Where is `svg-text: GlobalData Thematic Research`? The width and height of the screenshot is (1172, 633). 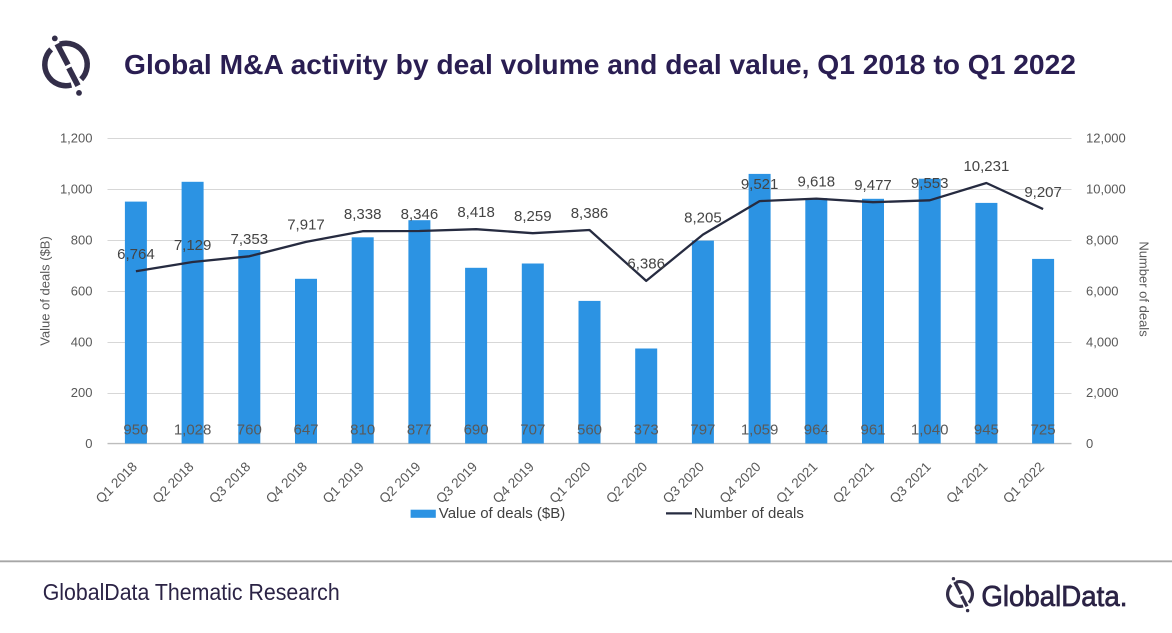
svg-text: GlobalData Thematic Research is located at coordinates (191, 592).